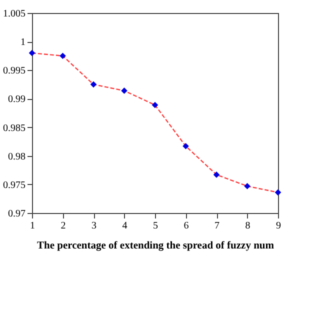 This screenshot has height=320, width=320. I want to click on y-tick-label: 0.985, so click(14, 128).